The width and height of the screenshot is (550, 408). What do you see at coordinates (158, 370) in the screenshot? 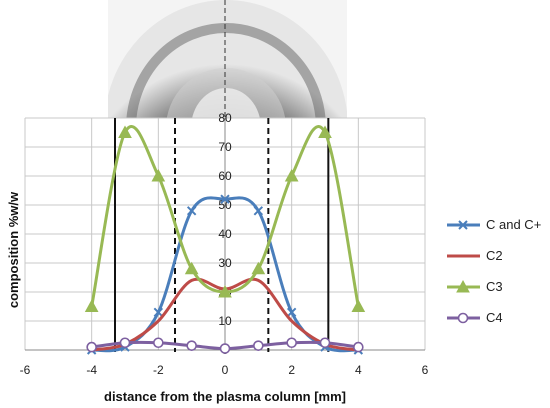
I see `x-tick-label: -2` at bounding box center [158, 370].